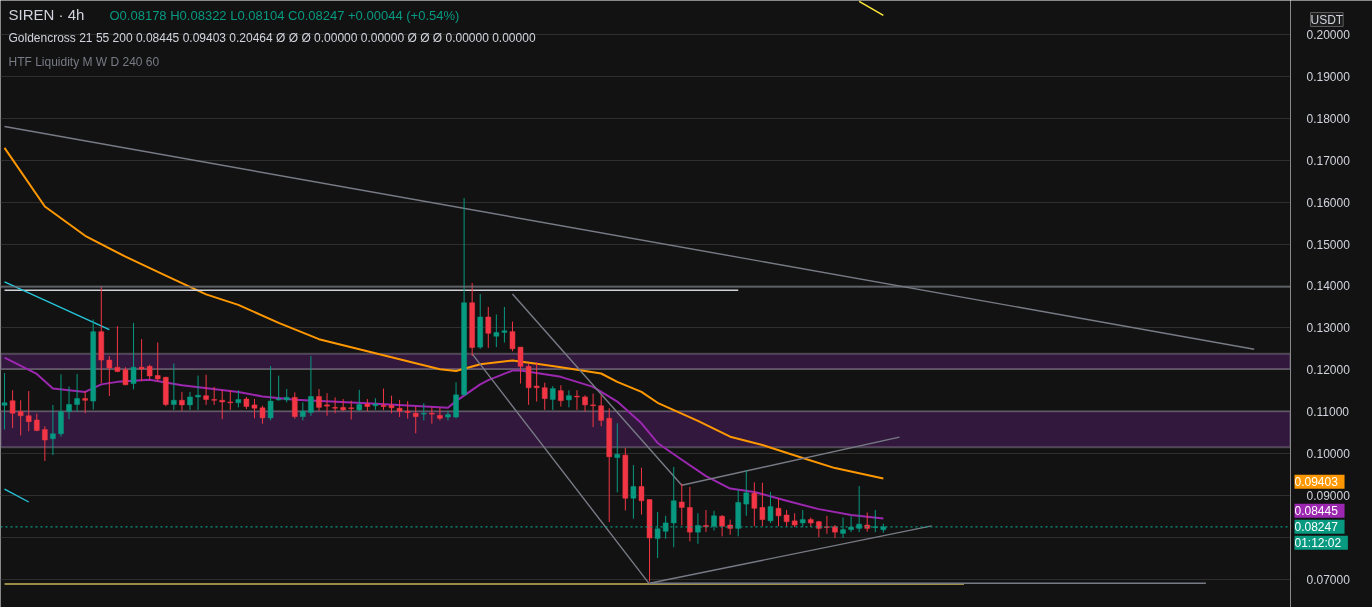  Describe the element at coordinates (1328, 119) in the screenshot. I see `y-tick-label: 0.18000` at that location.